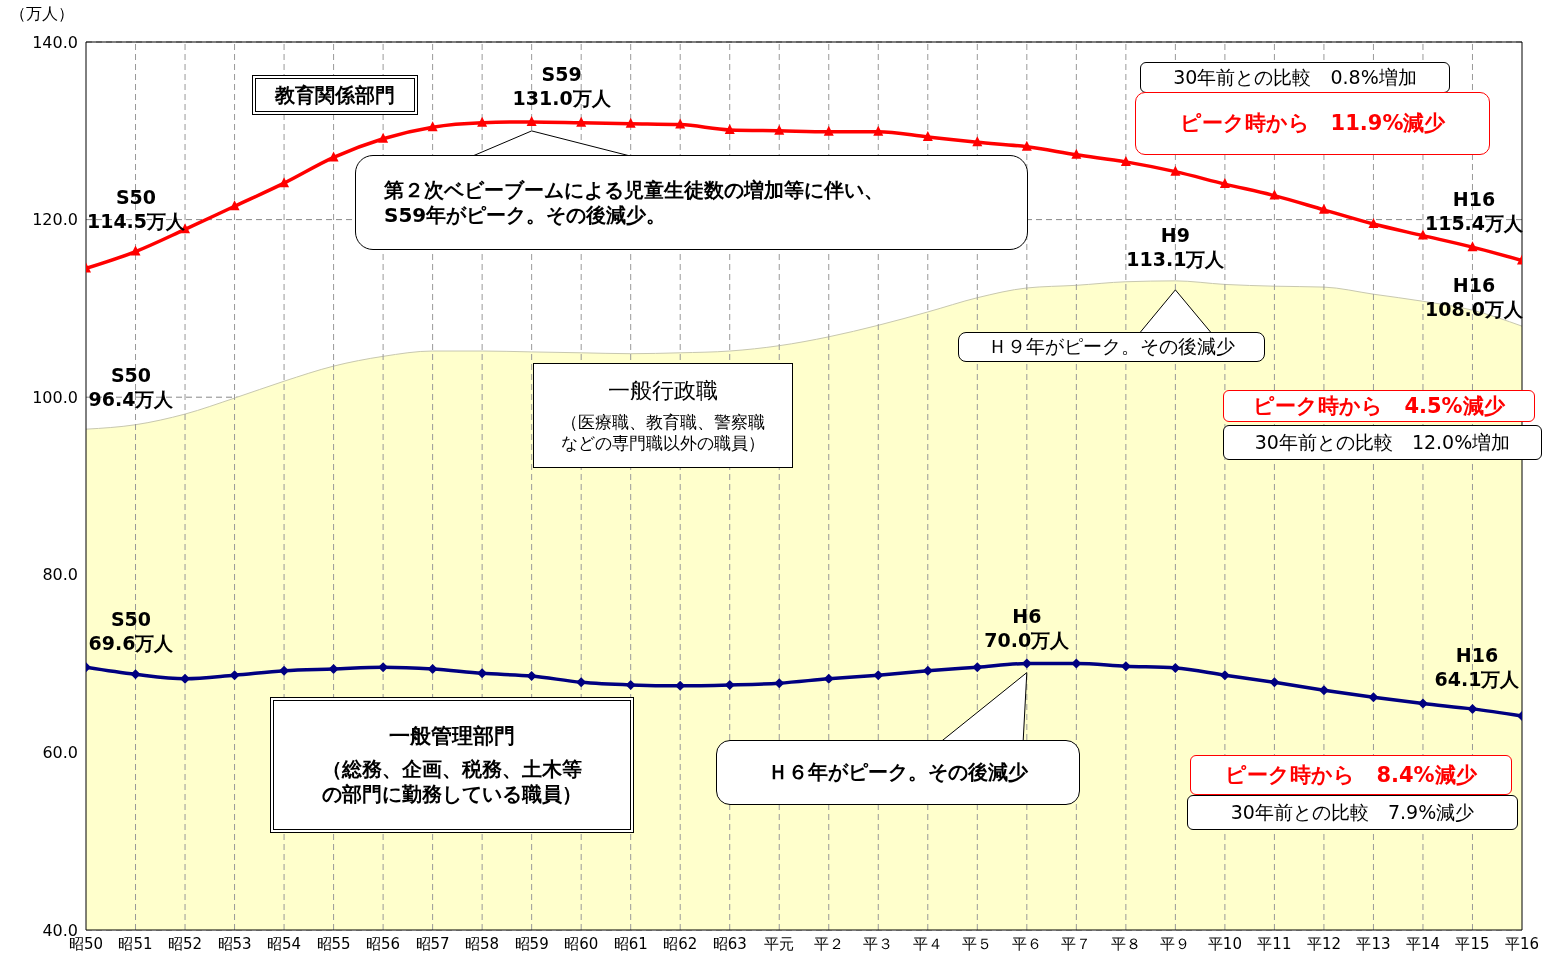 The height and width of the screenshot is (967, 1558). What do you see at coordinates (234, 943) in the screenshot?
I see `x-tick-label: 昭53` at bounding box center [234, 943].